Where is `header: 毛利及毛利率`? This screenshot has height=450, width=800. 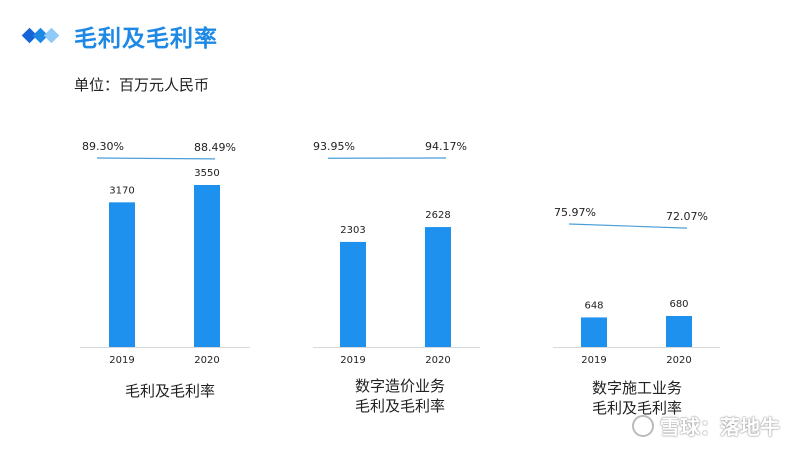
header: 毛利及毛利率 is located at coordinates (119, 36).